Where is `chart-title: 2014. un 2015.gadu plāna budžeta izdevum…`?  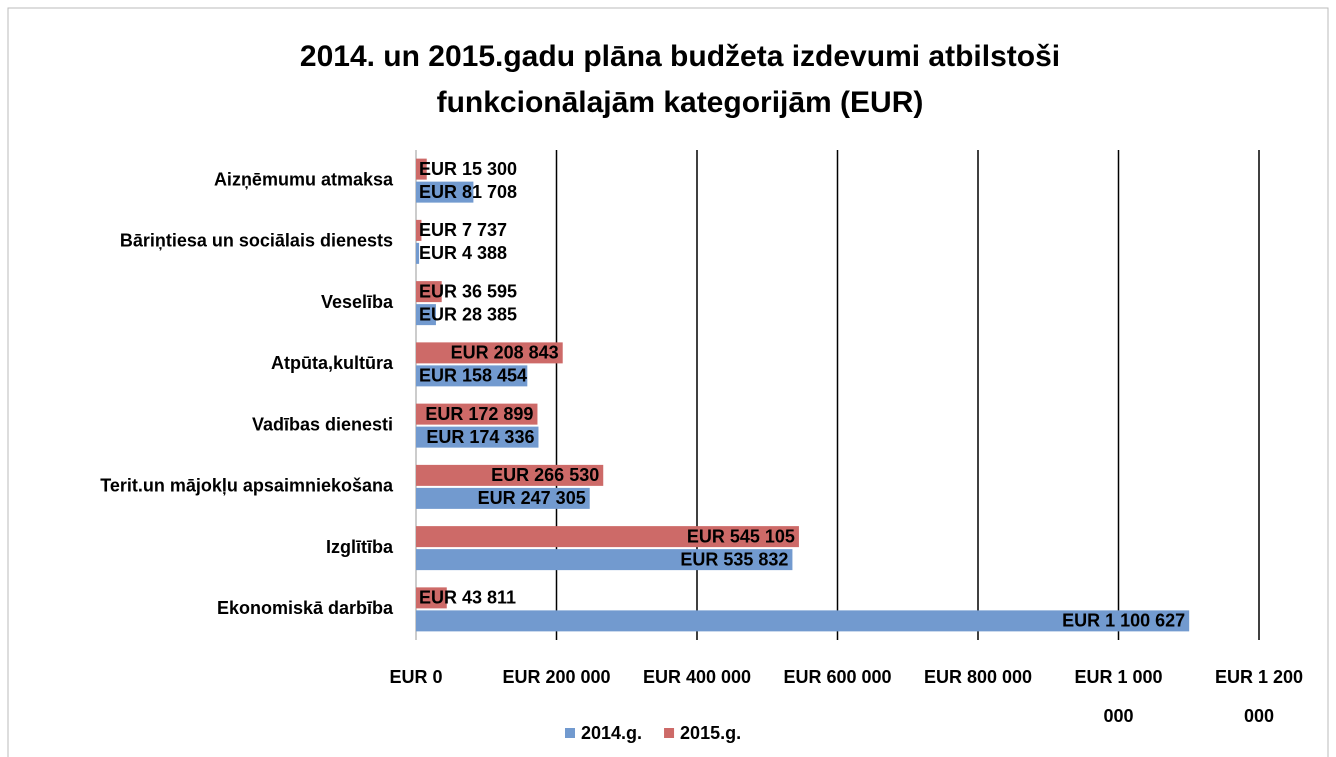 chart-title: 2014. un 2015.gadu plāna budžeta izdevum… is located at coordinates (680, 79).